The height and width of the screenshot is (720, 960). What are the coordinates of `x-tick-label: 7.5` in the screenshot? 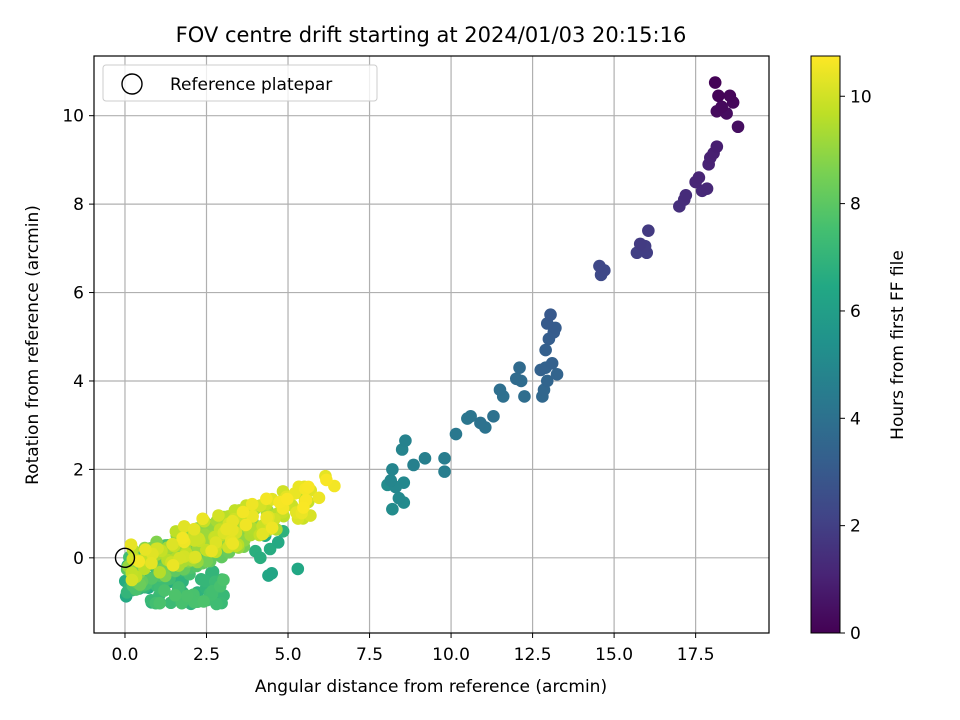 It's located at (369, 655).